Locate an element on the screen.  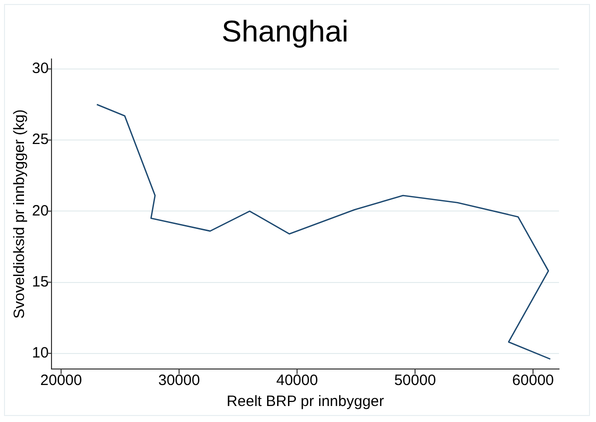
x-tick-label: 40000 is located at coordinates (297, 381).